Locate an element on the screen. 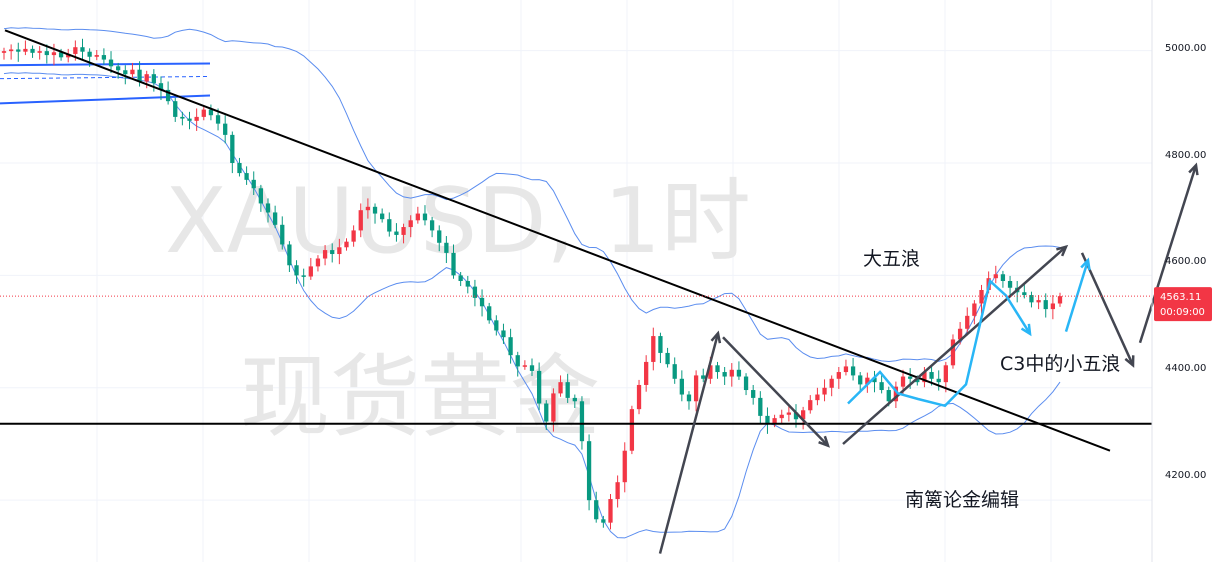 This screenshot has height=562, width=1215. y-tick-4200: 4200.00 is located at coordinates (1185, 475).